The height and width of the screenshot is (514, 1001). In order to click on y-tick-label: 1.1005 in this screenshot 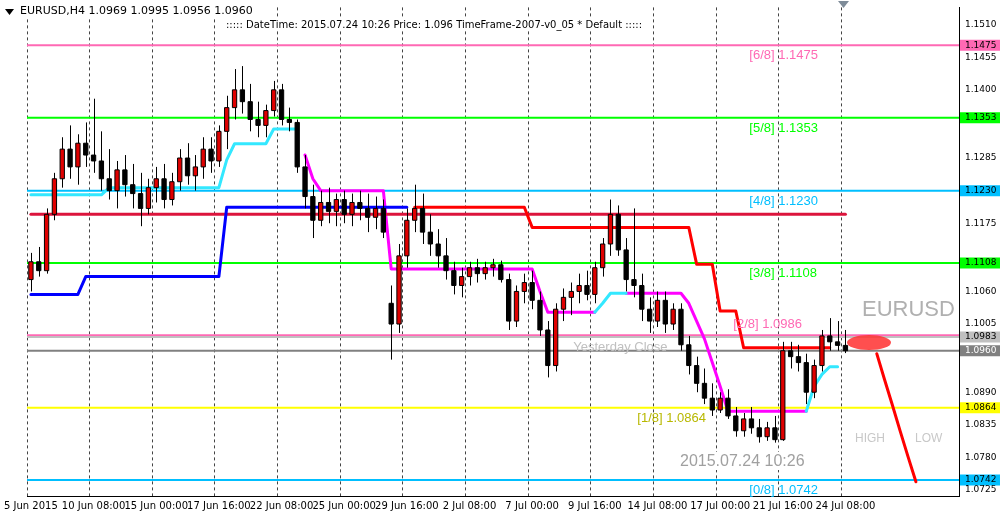, I will do `click(981, 323)`.